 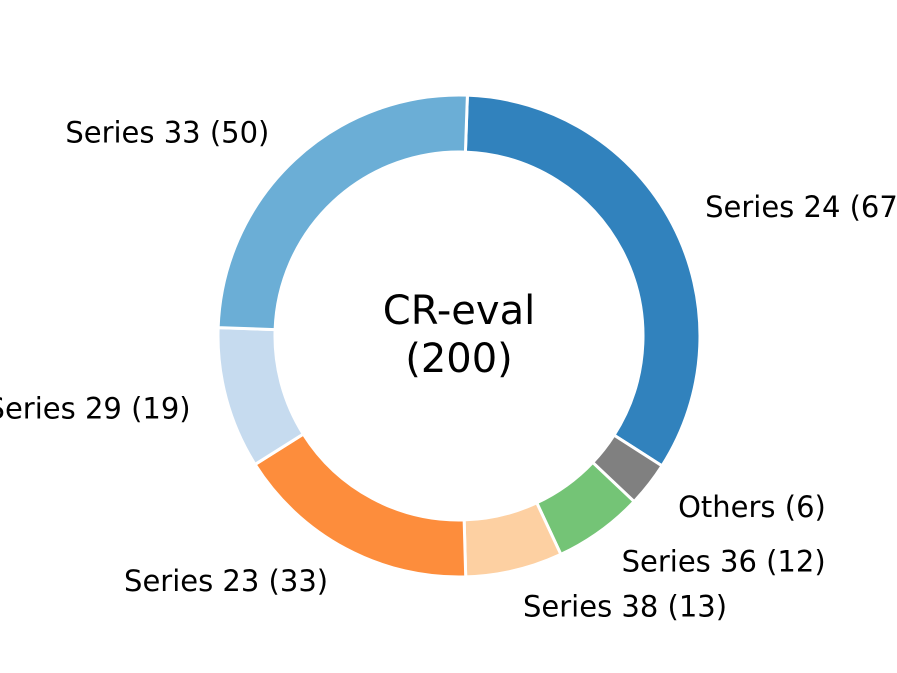 I want to click on slice-label-4: Series 38 (13), so click(x=625, y=607).